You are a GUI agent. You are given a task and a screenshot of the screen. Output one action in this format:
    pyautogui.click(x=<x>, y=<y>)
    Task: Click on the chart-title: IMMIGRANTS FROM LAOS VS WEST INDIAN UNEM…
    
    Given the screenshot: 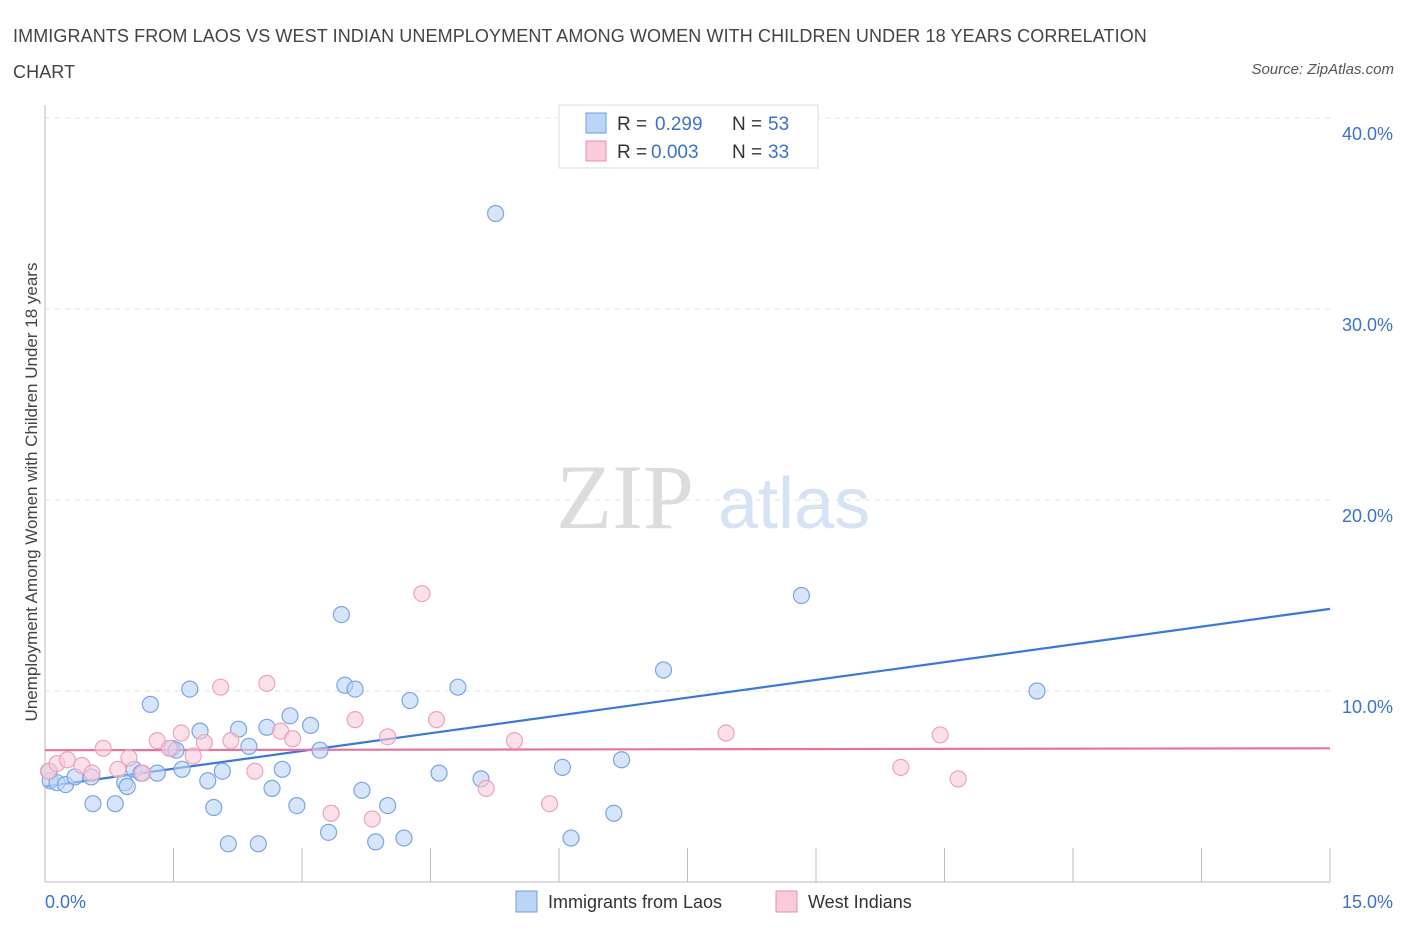 What is the action you would take?
    pyautogui.click(x=580, y=54)
    